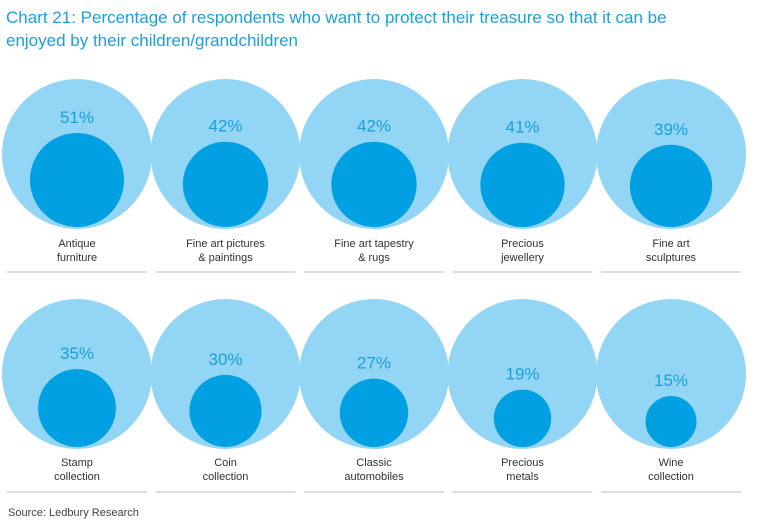  I want to click on category-label: metals, so click(522, 477).